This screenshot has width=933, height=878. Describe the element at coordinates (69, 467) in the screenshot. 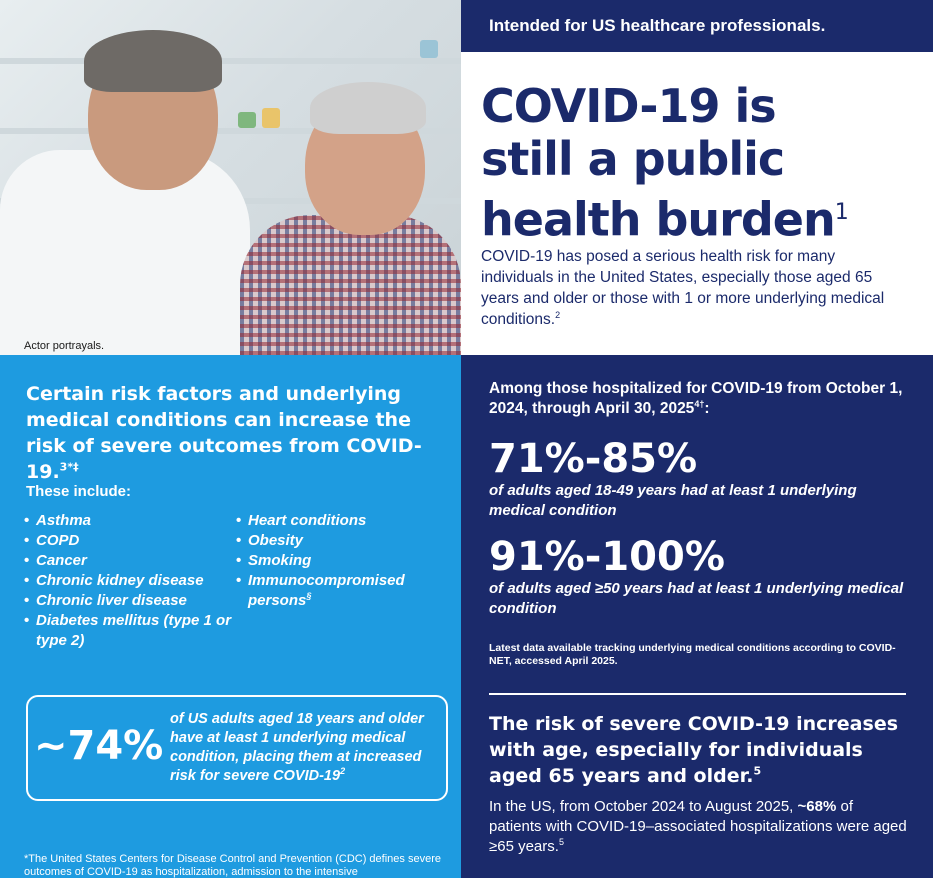

I see `risk-factors-heading-reference: 3*‡` at that location.